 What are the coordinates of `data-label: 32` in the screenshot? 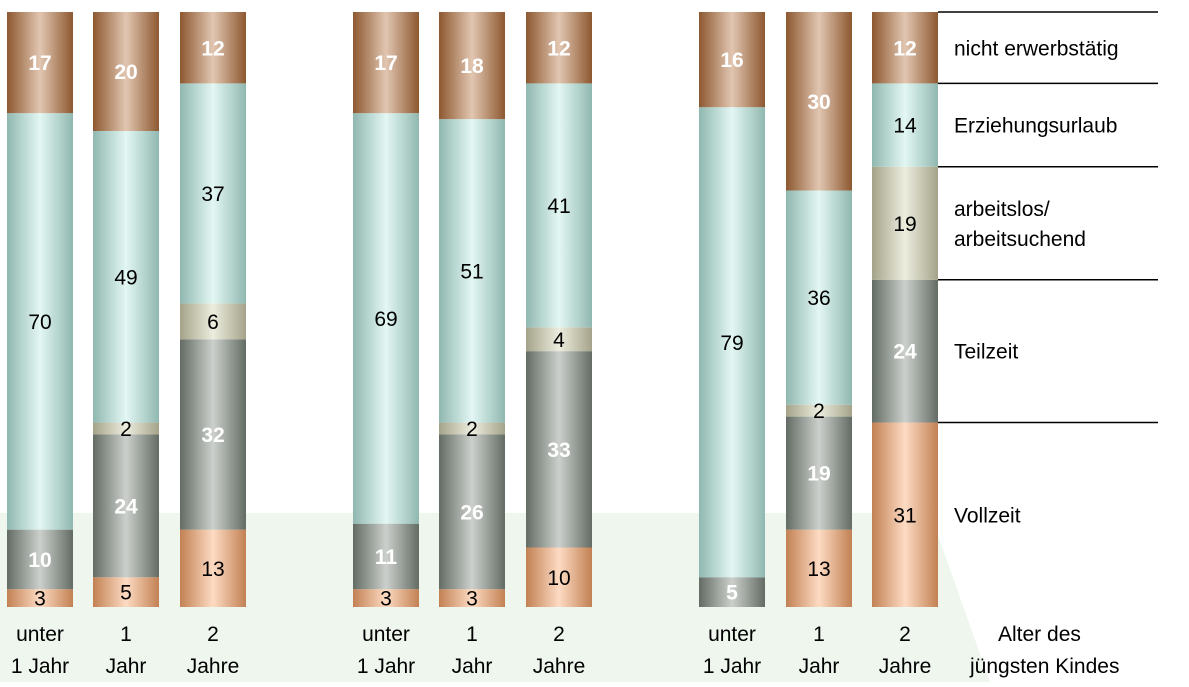 It's located at (212, 435).